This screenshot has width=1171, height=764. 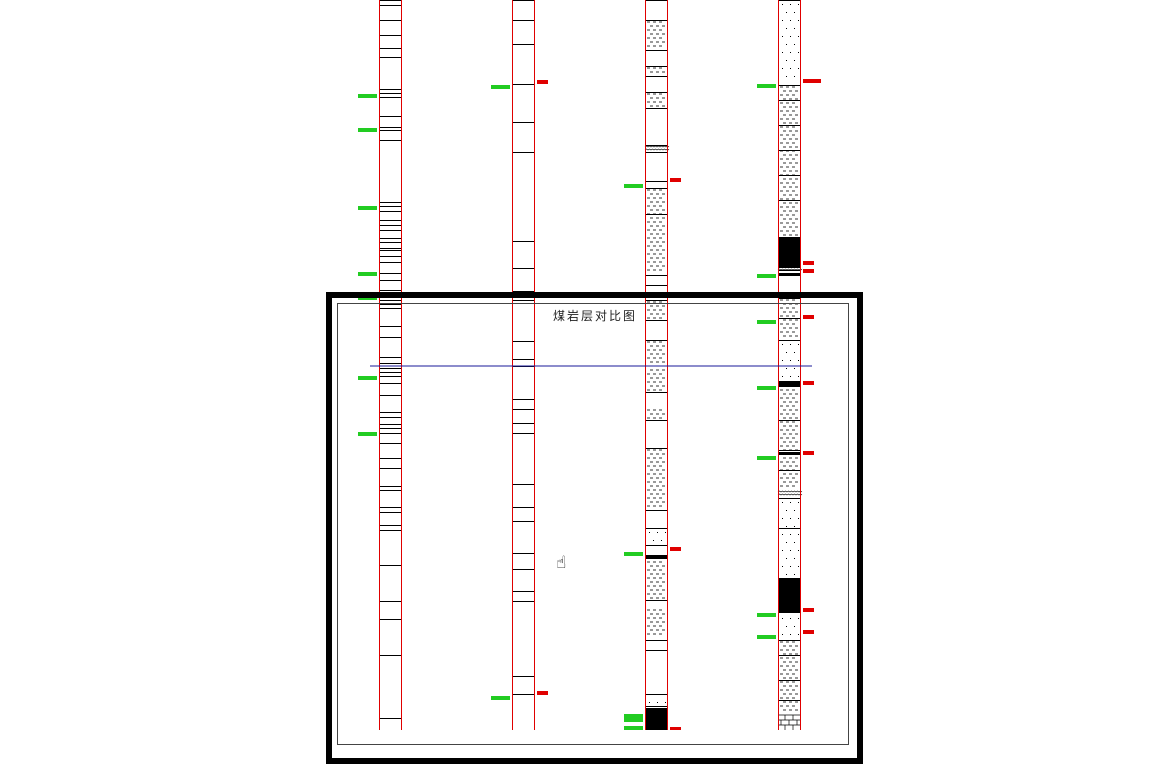 What do you see at coordinates (595, 315) in the screenshot?
I see `chart-title: 煤岩层对比图` at bounding box center [595, 315].